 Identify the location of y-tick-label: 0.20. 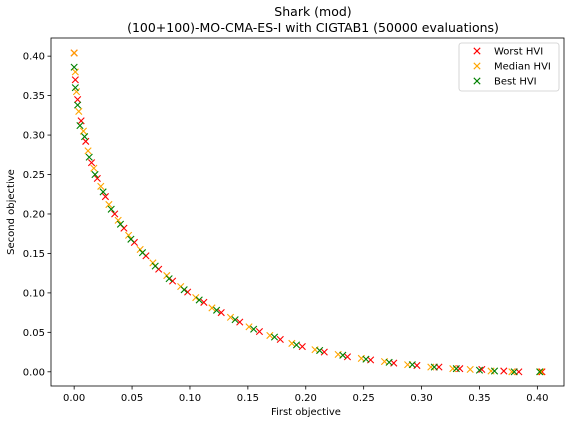
(34, 214).